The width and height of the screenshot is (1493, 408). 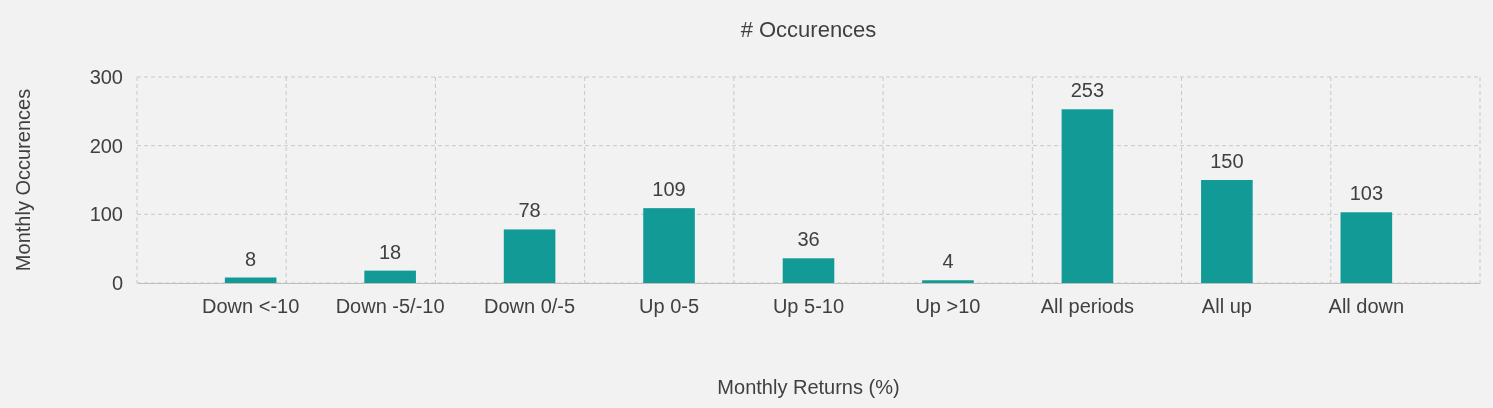 What do you see at coordinates (529, 210) in the screenshot?
I see `data-label: 78` at bounding box center [529, 210].